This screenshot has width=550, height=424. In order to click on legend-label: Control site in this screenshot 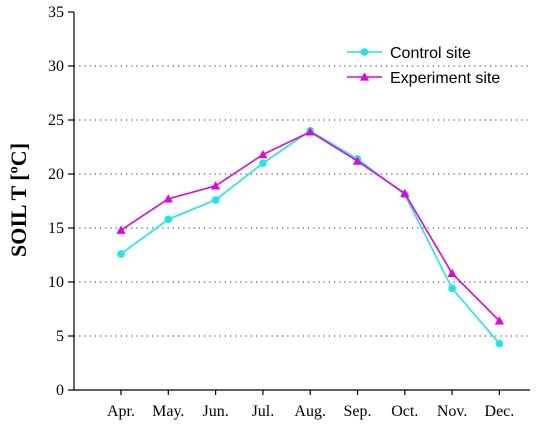, I will do `click(430, 53)`.